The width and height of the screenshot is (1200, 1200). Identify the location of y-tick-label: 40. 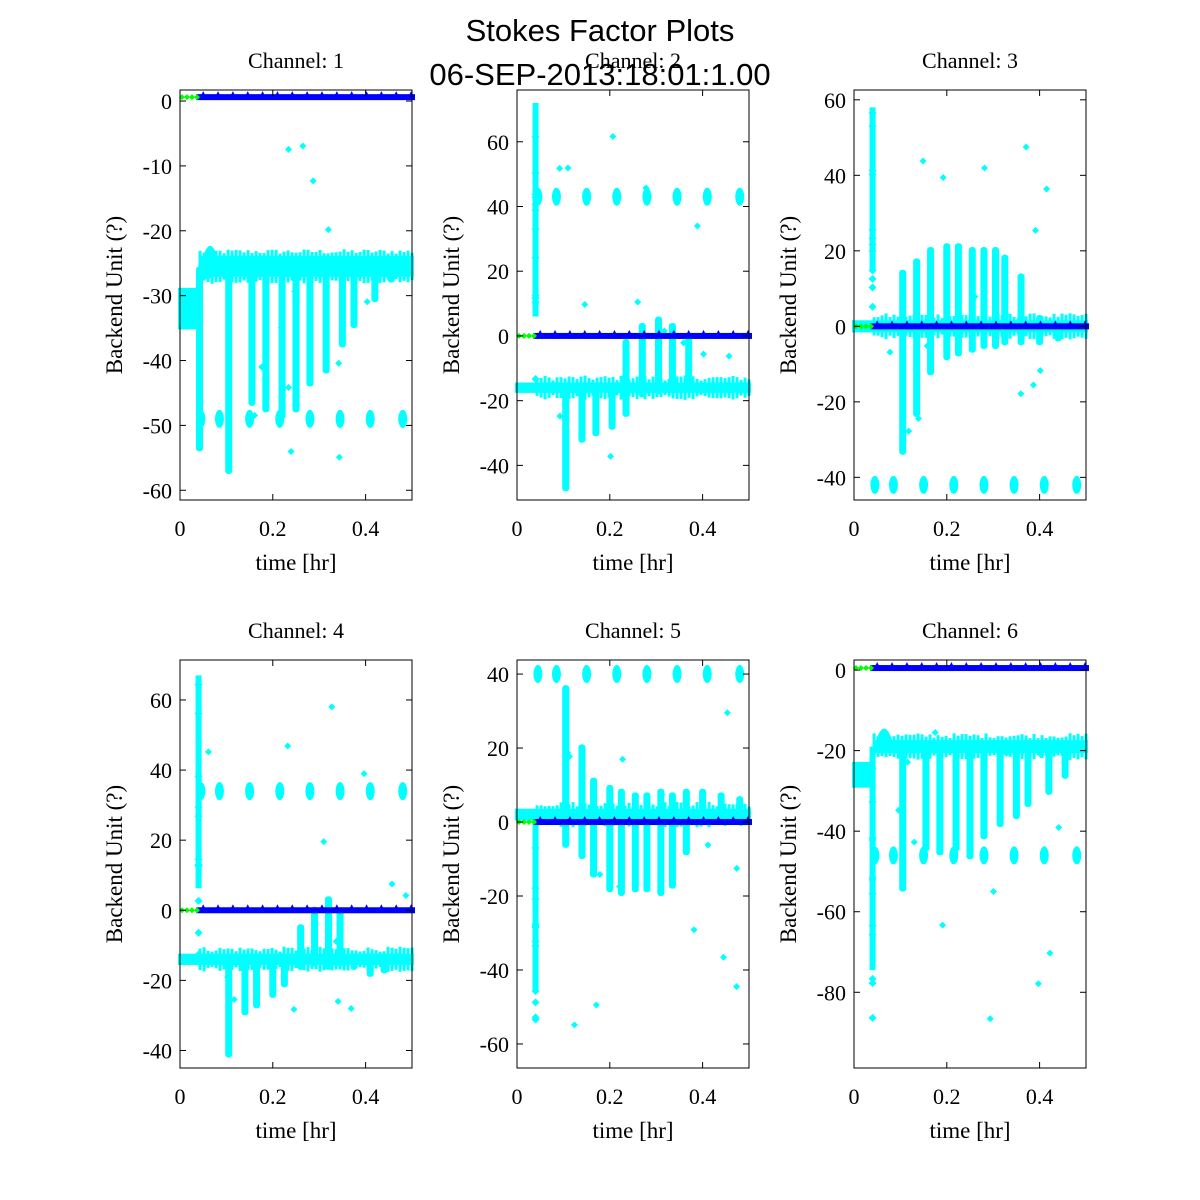
(498, 206).